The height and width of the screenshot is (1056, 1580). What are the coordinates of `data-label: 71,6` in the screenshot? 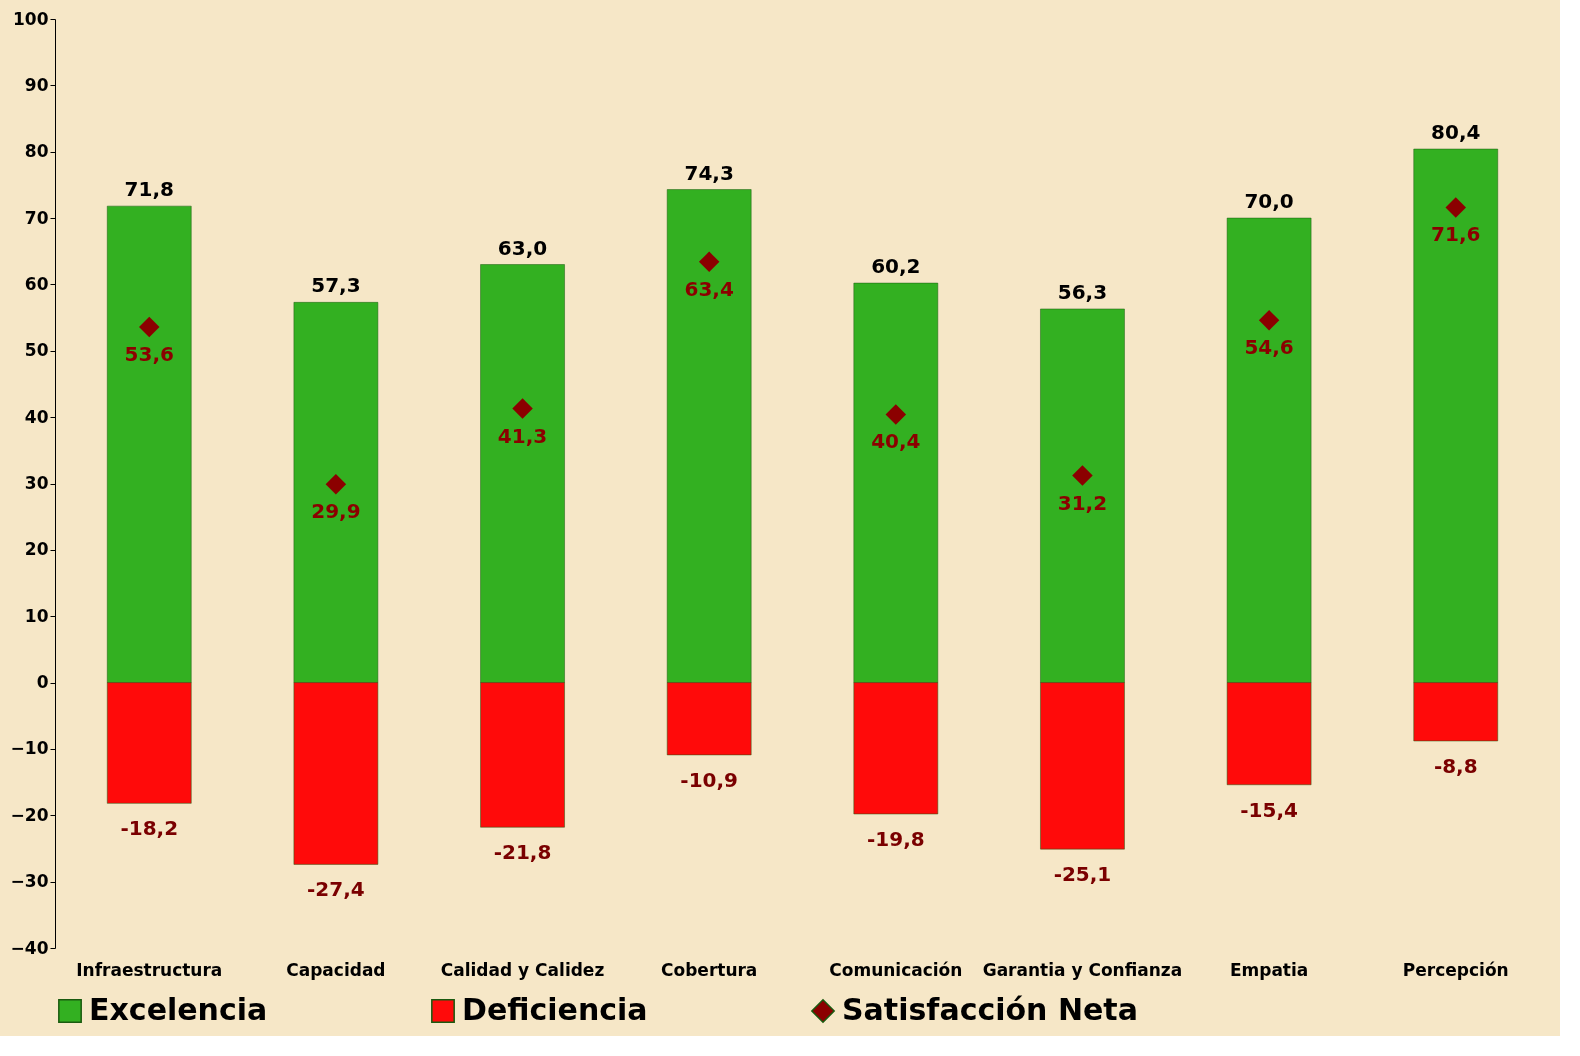 It's located at (1456, 234).